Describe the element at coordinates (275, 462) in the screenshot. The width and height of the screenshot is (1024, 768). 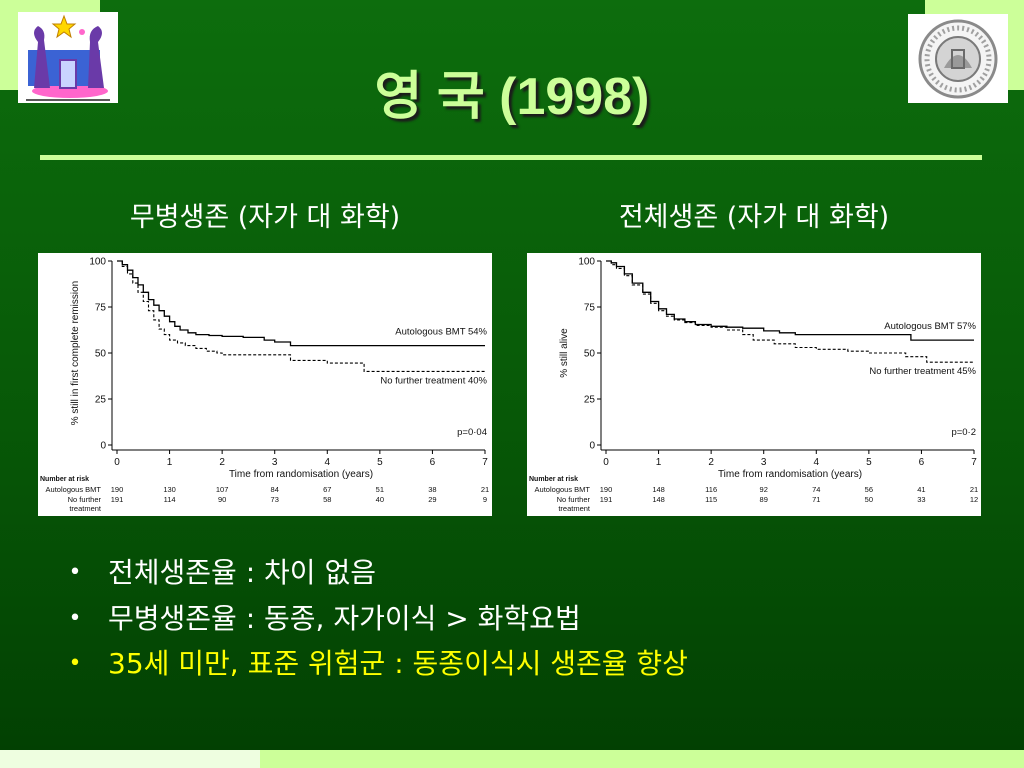
I see `x-tick-label: 3` at that location.